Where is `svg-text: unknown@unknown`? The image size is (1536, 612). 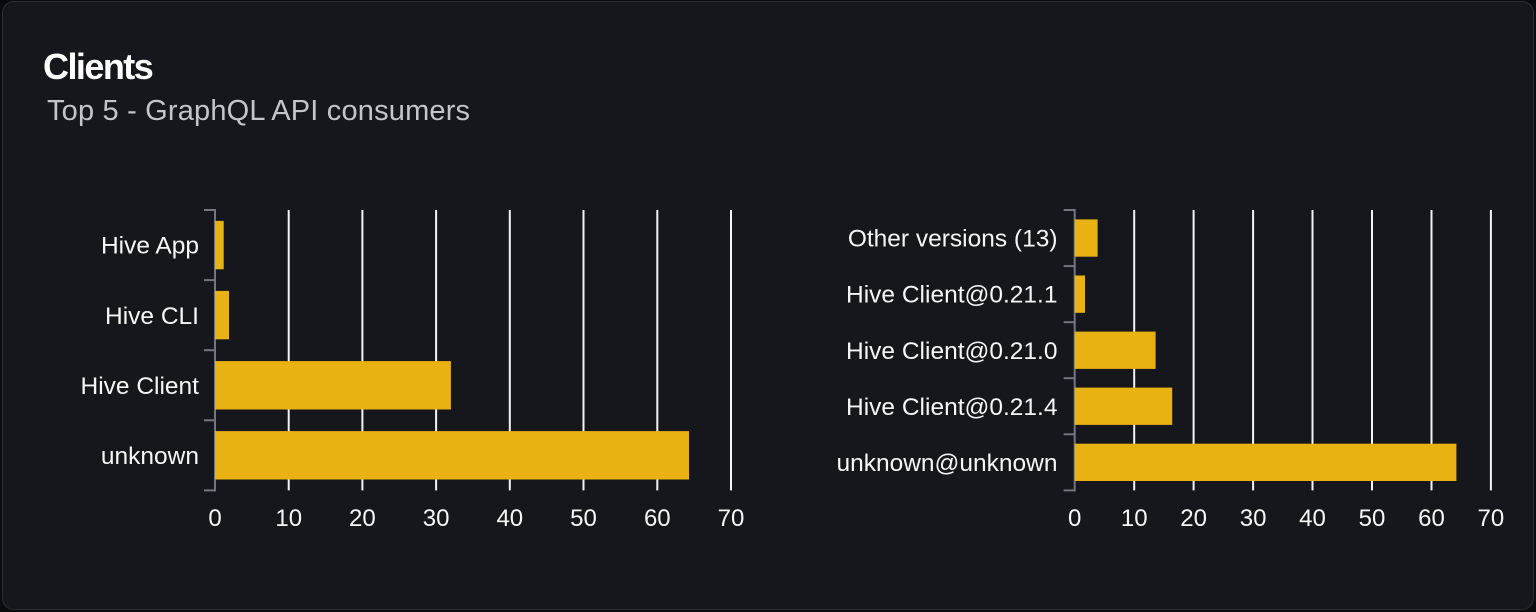 svg-text: unknown@unknown is located at coordinates (946, 463).